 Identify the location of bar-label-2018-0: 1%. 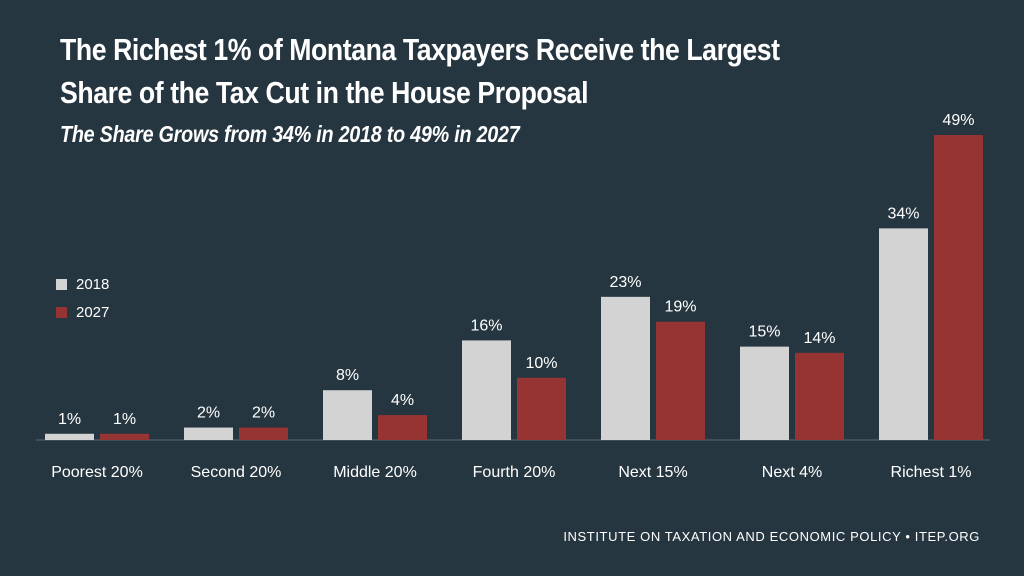
(69, 419).